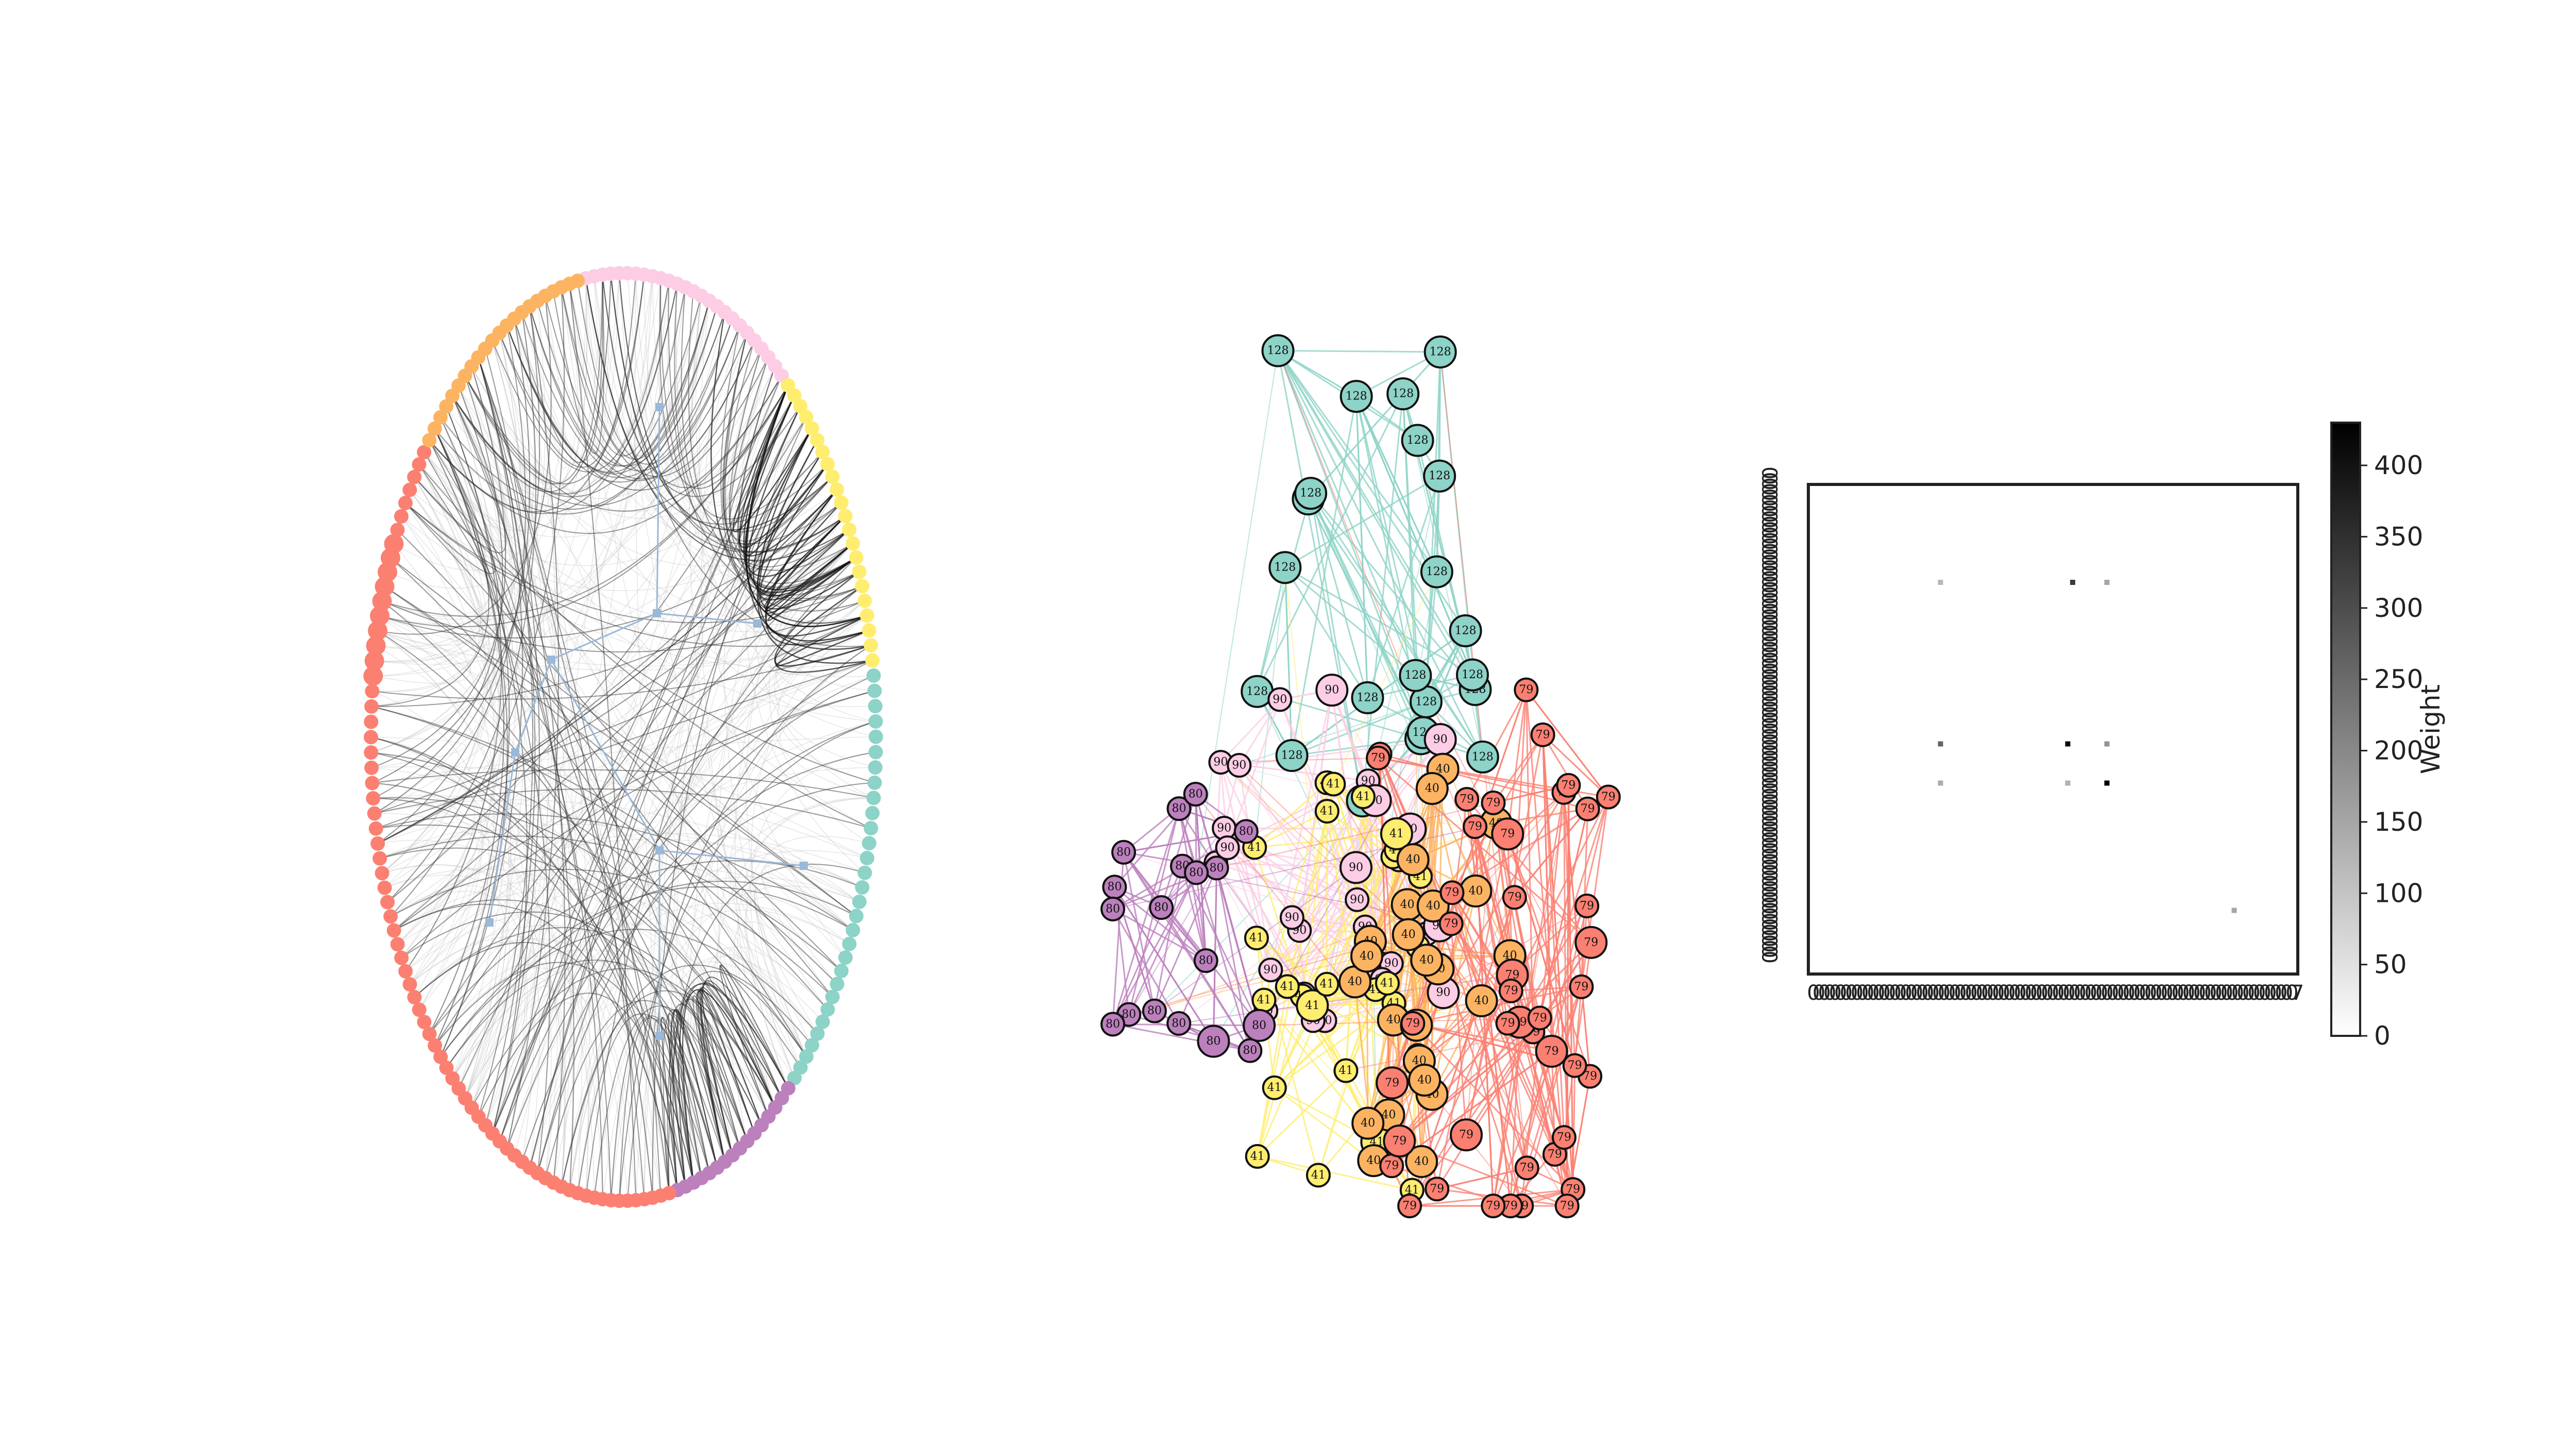 The height and width of the screenshot is (1443, 2576). Describe the element at coordinates (1205, 961) in the screenshot. I see `network-node: 80` at that location.